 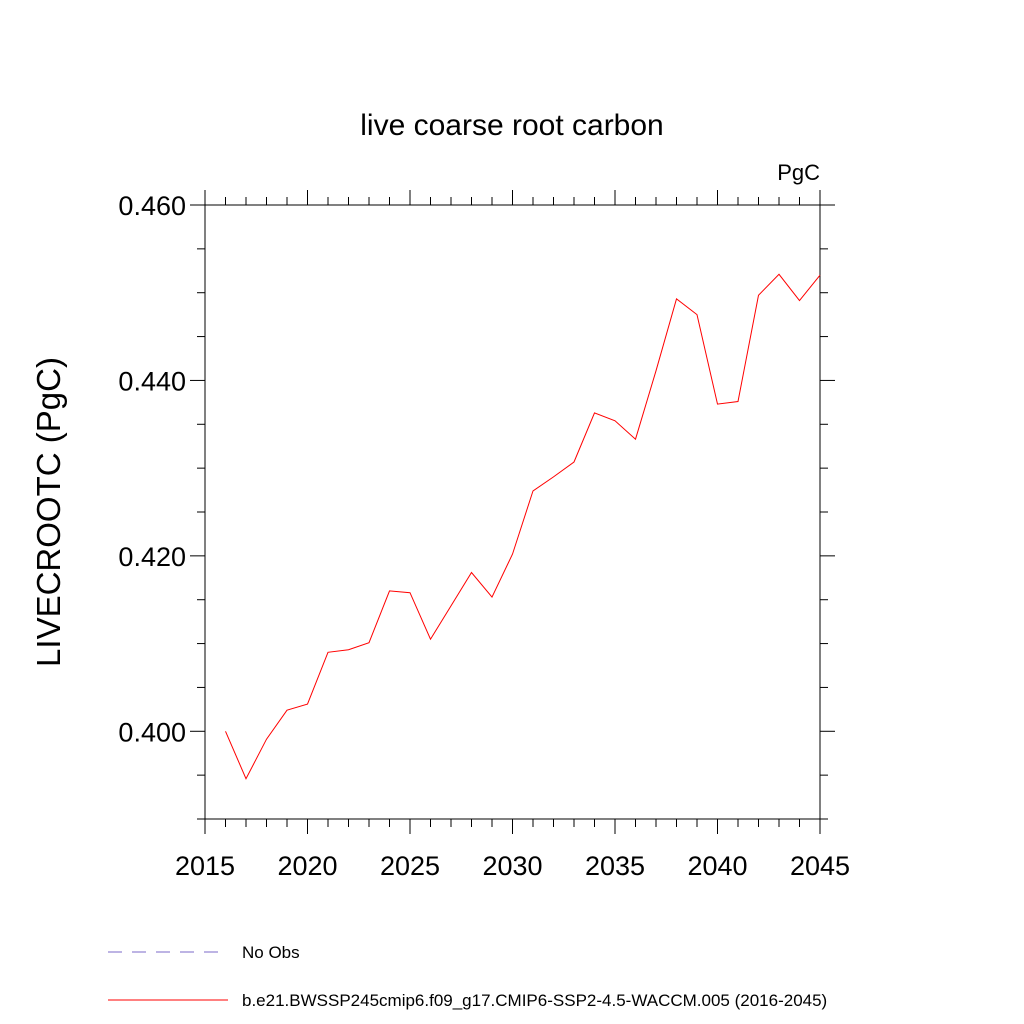 I want to click on y-tick-labels: 0.400 0.420 0.440 0.460, so click(x=152, y=469).